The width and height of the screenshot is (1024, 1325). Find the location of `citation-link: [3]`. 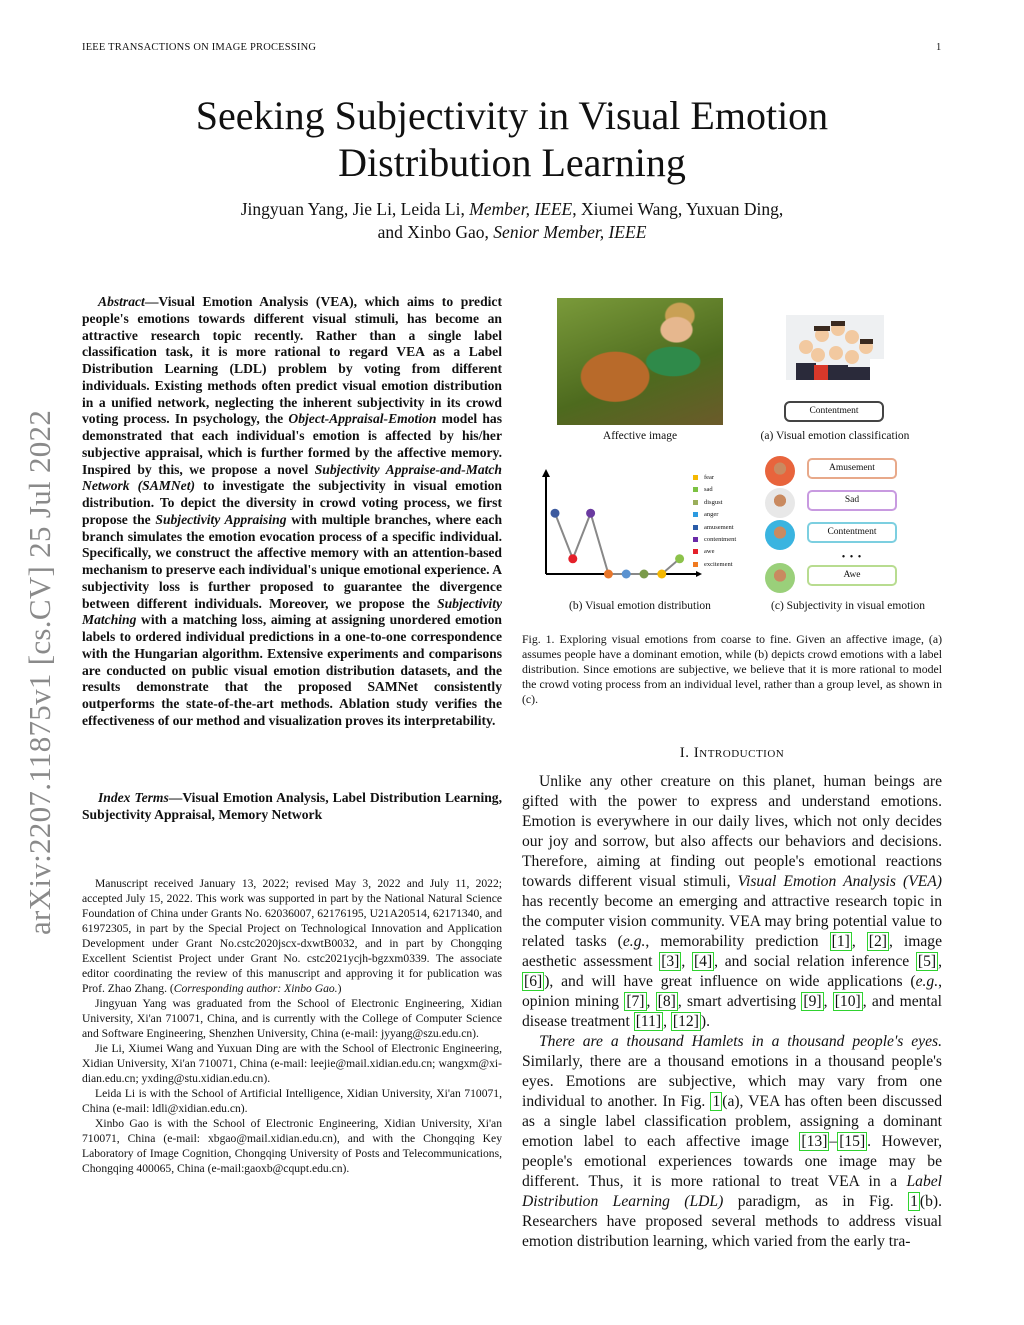

citation-link: [3] is located at coordinates (670, 961).